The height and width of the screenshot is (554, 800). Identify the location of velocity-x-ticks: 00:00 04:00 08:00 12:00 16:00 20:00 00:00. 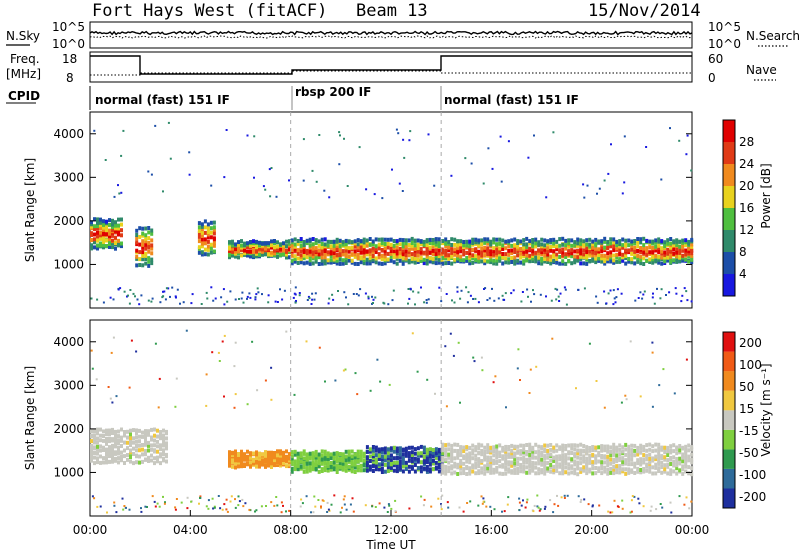
(391, 523).